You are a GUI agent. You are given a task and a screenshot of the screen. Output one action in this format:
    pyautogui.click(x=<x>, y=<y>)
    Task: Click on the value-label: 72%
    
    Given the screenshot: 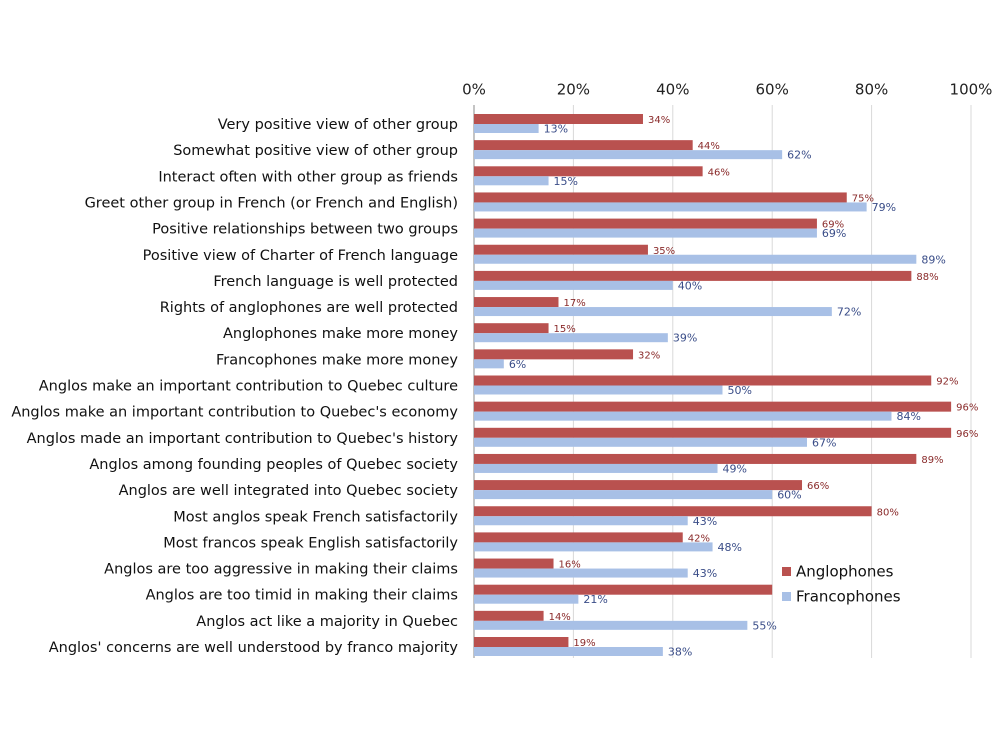 What is the action you would take?
    pyautogui.click(x=849, y=312)
    